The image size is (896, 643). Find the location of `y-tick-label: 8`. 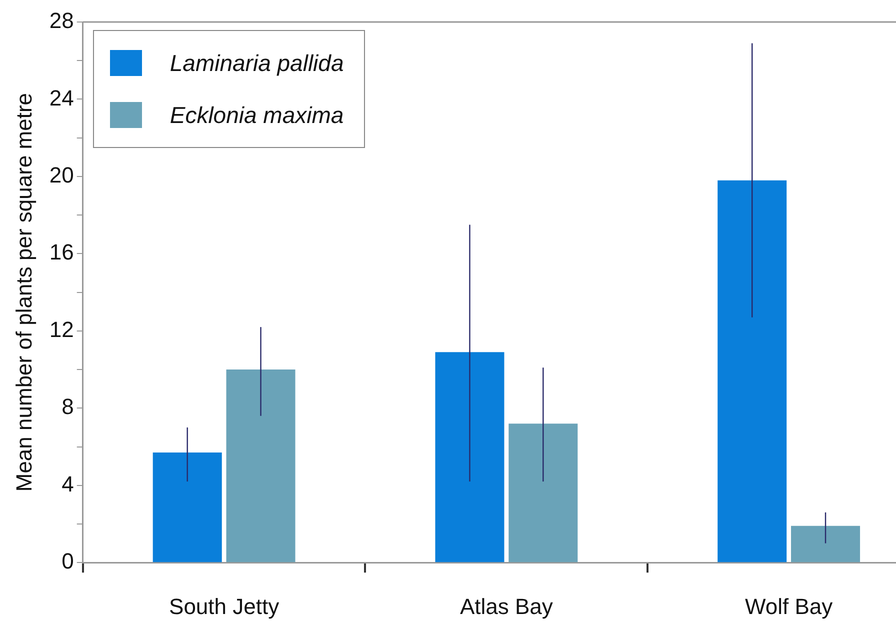

y-tick-label: 8 is located at coordinates (68, 407).